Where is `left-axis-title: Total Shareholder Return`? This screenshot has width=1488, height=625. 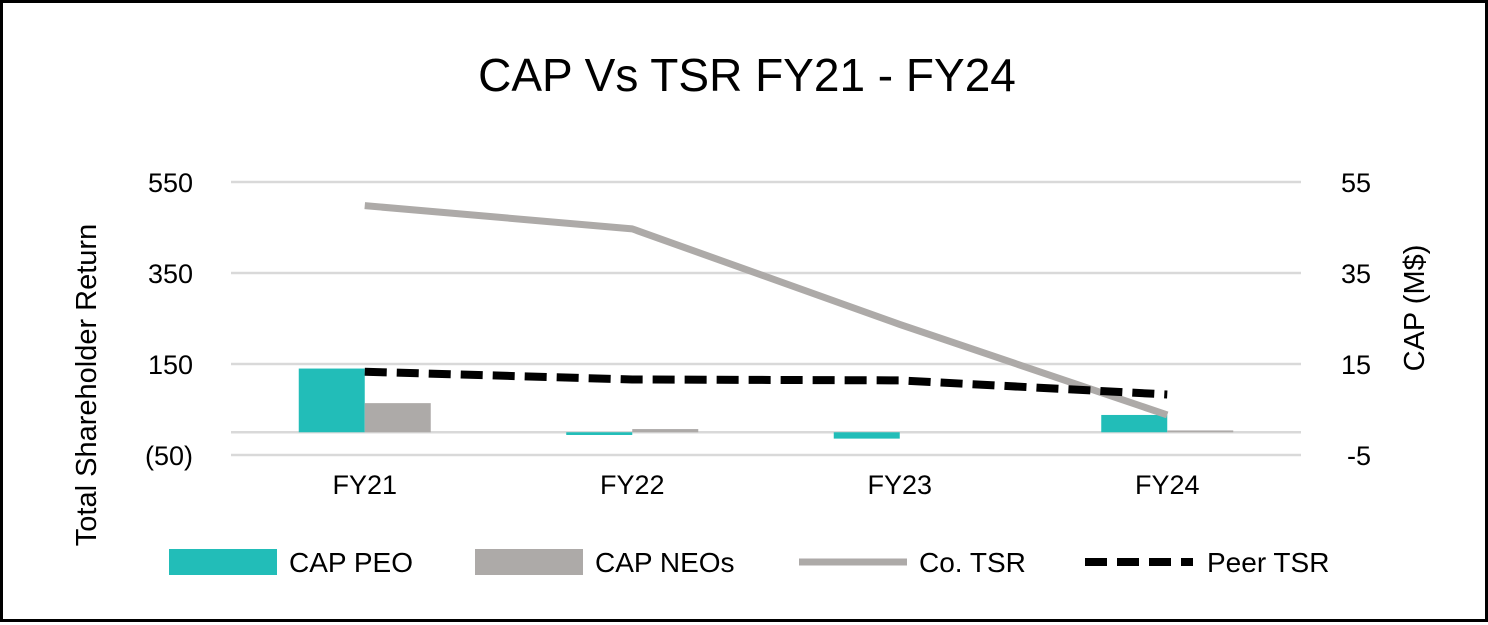
left-axis-title: Total Shareholder Return is located at coordinates (87, 385).